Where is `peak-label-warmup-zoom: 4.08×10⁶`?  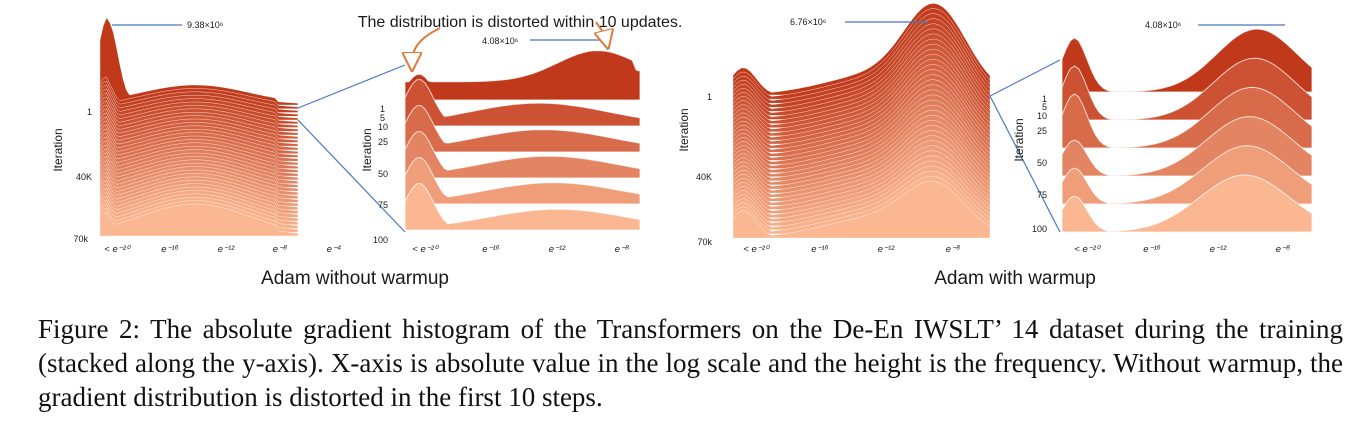 peak-label-warmup-zoom: 4.08×10⁶ is located at coordinates (1163, 25).